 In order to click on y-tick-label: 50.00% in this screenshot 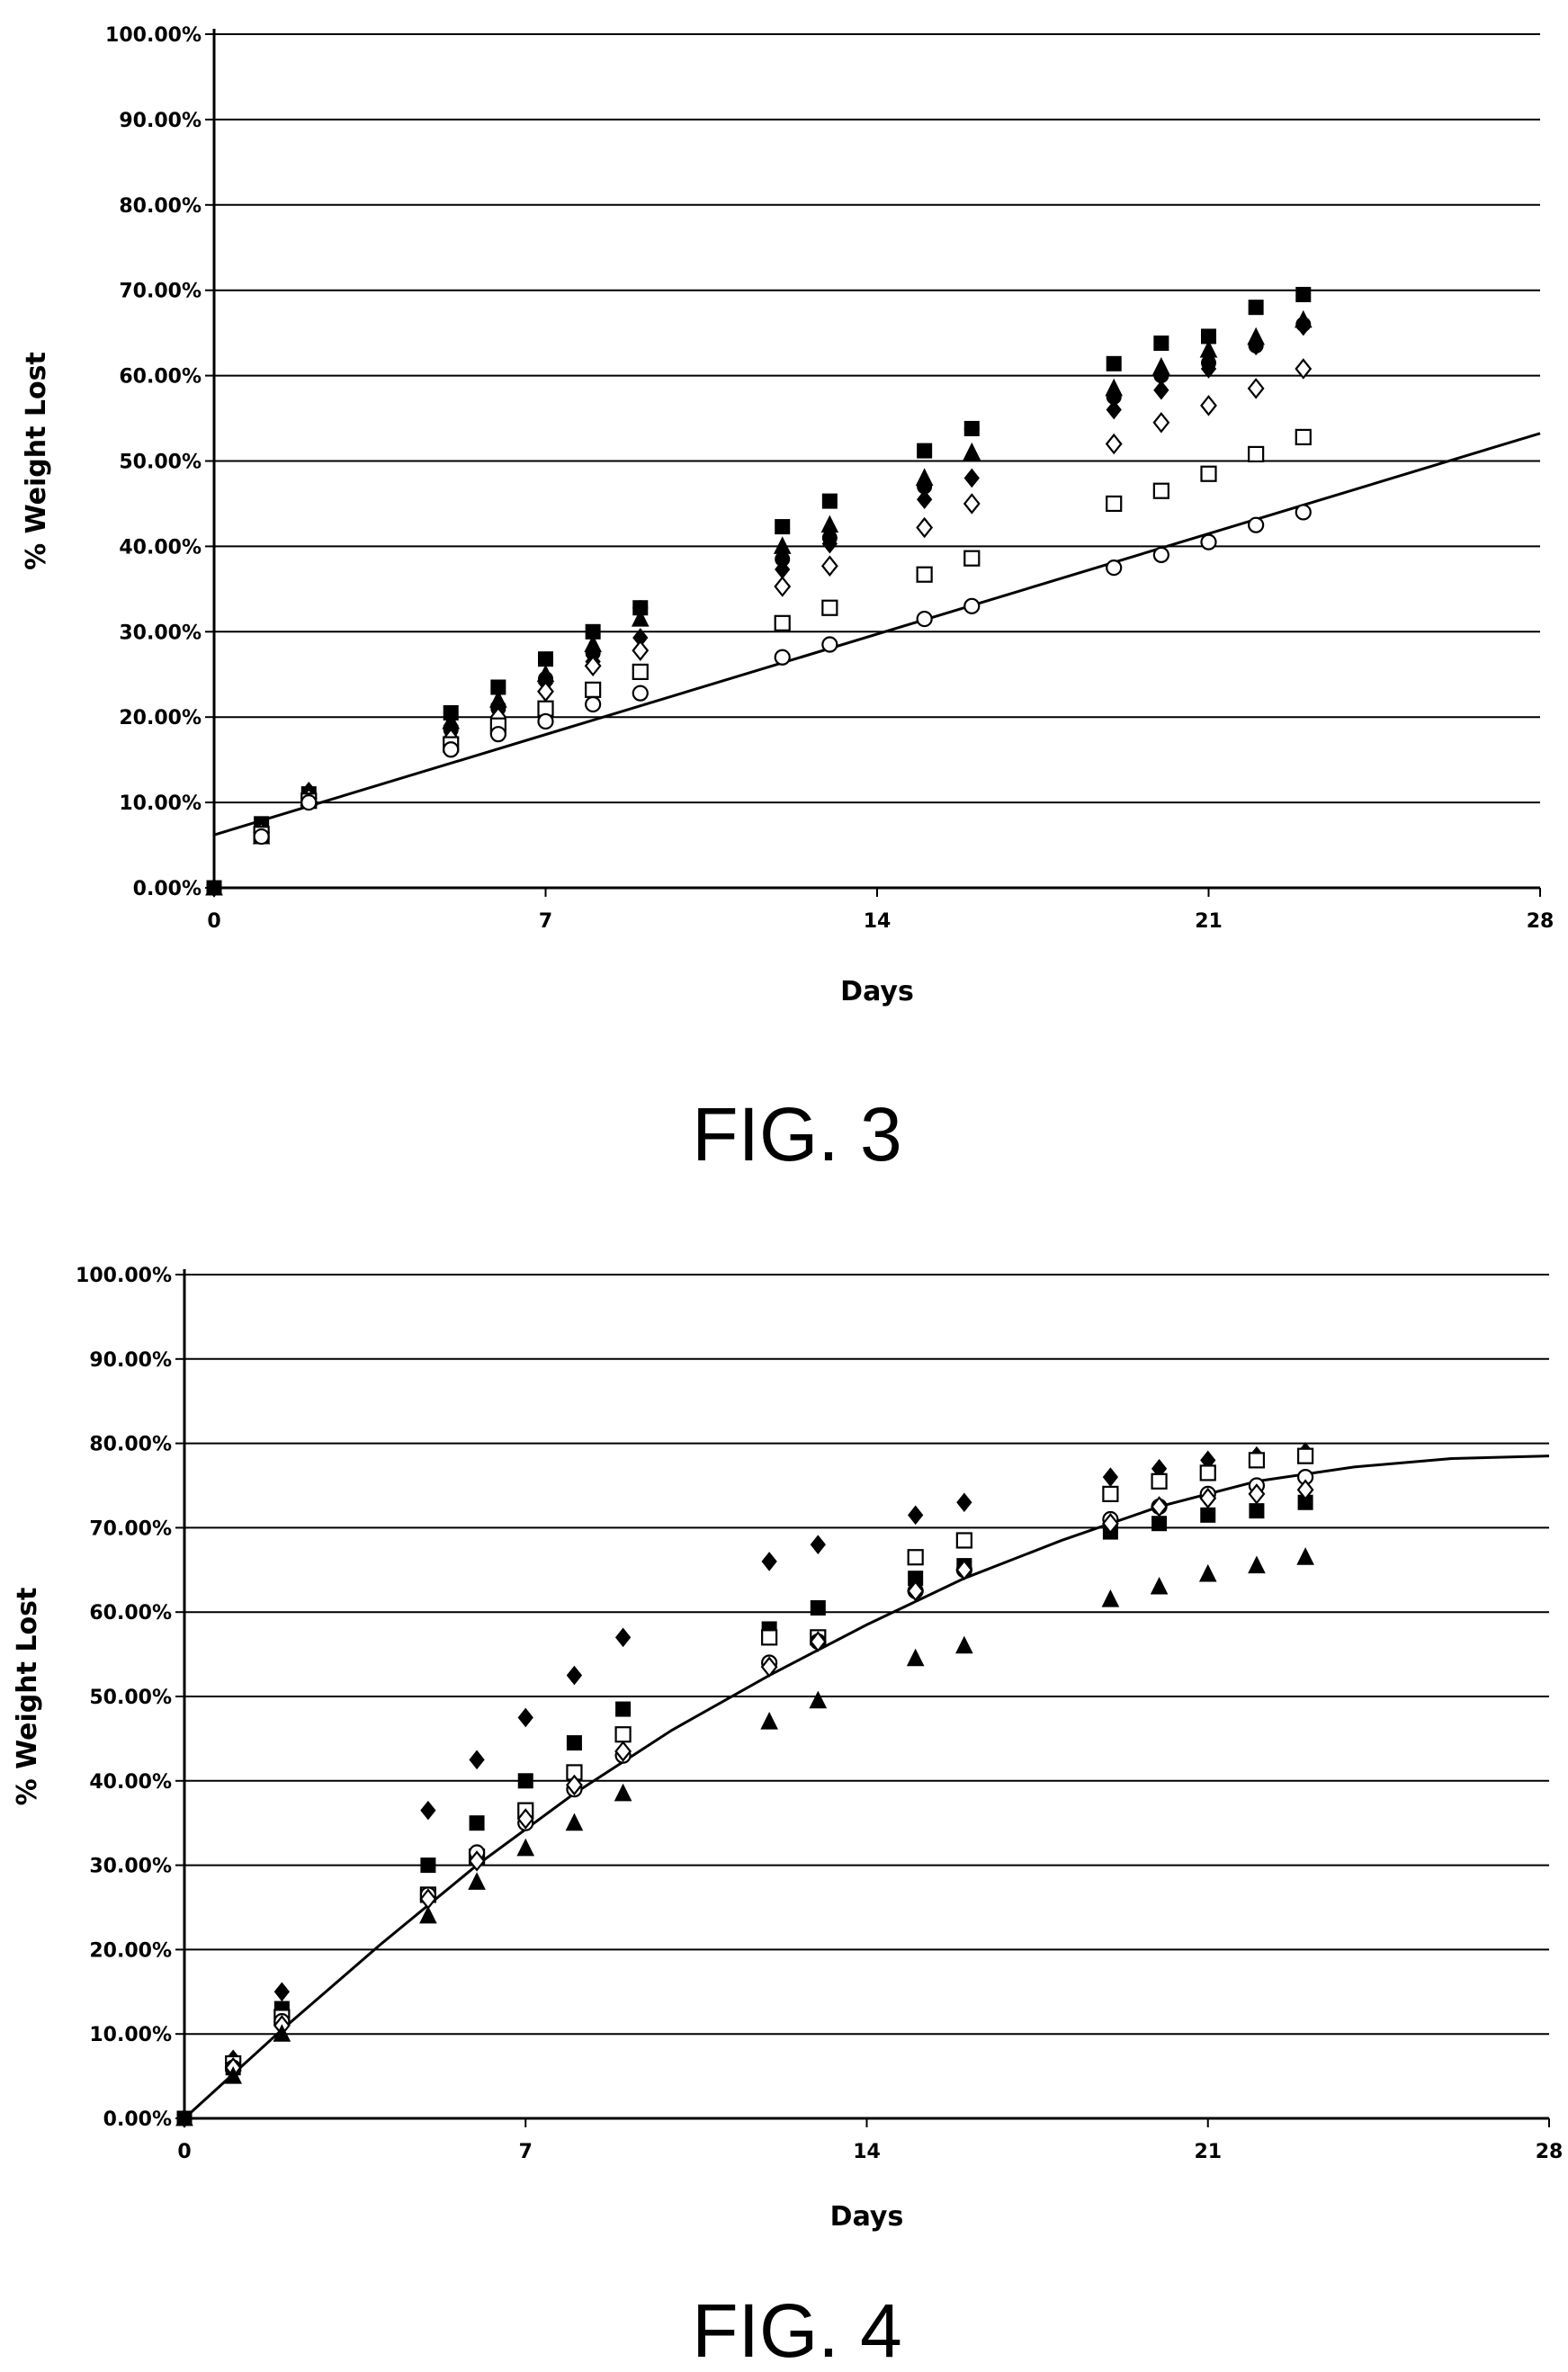, I will do `click(160, 463)`.